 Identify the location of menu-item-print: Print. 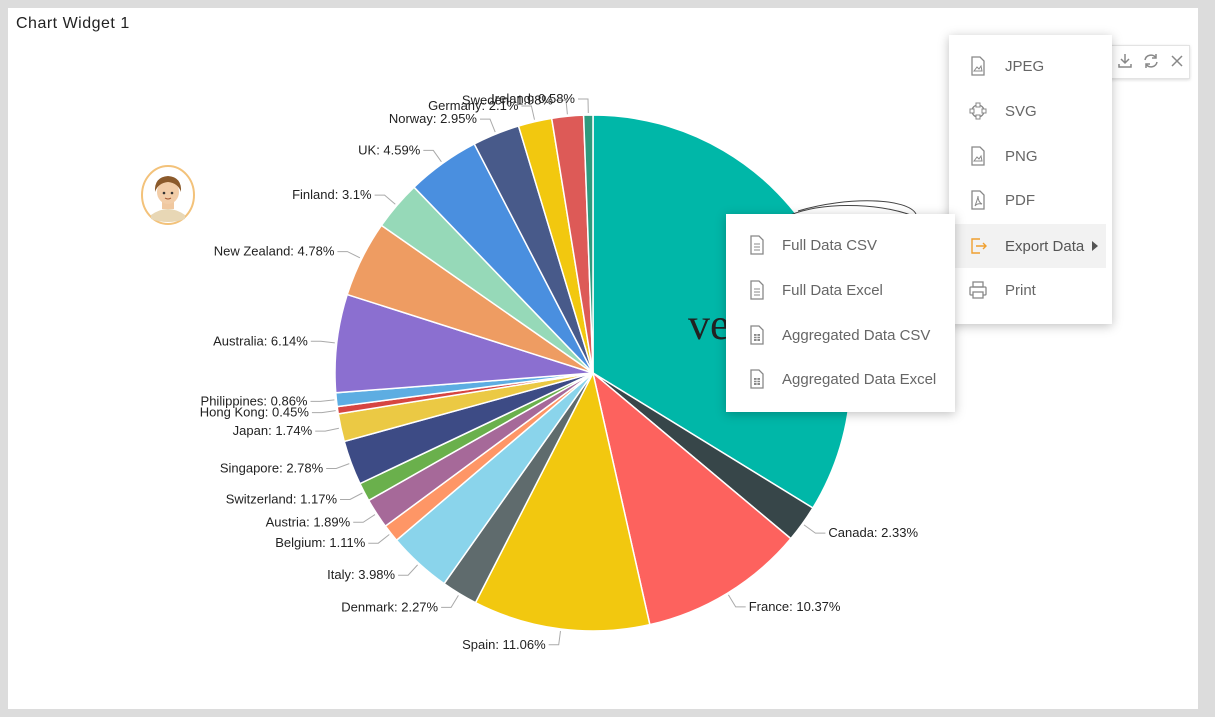
(1030, 290).